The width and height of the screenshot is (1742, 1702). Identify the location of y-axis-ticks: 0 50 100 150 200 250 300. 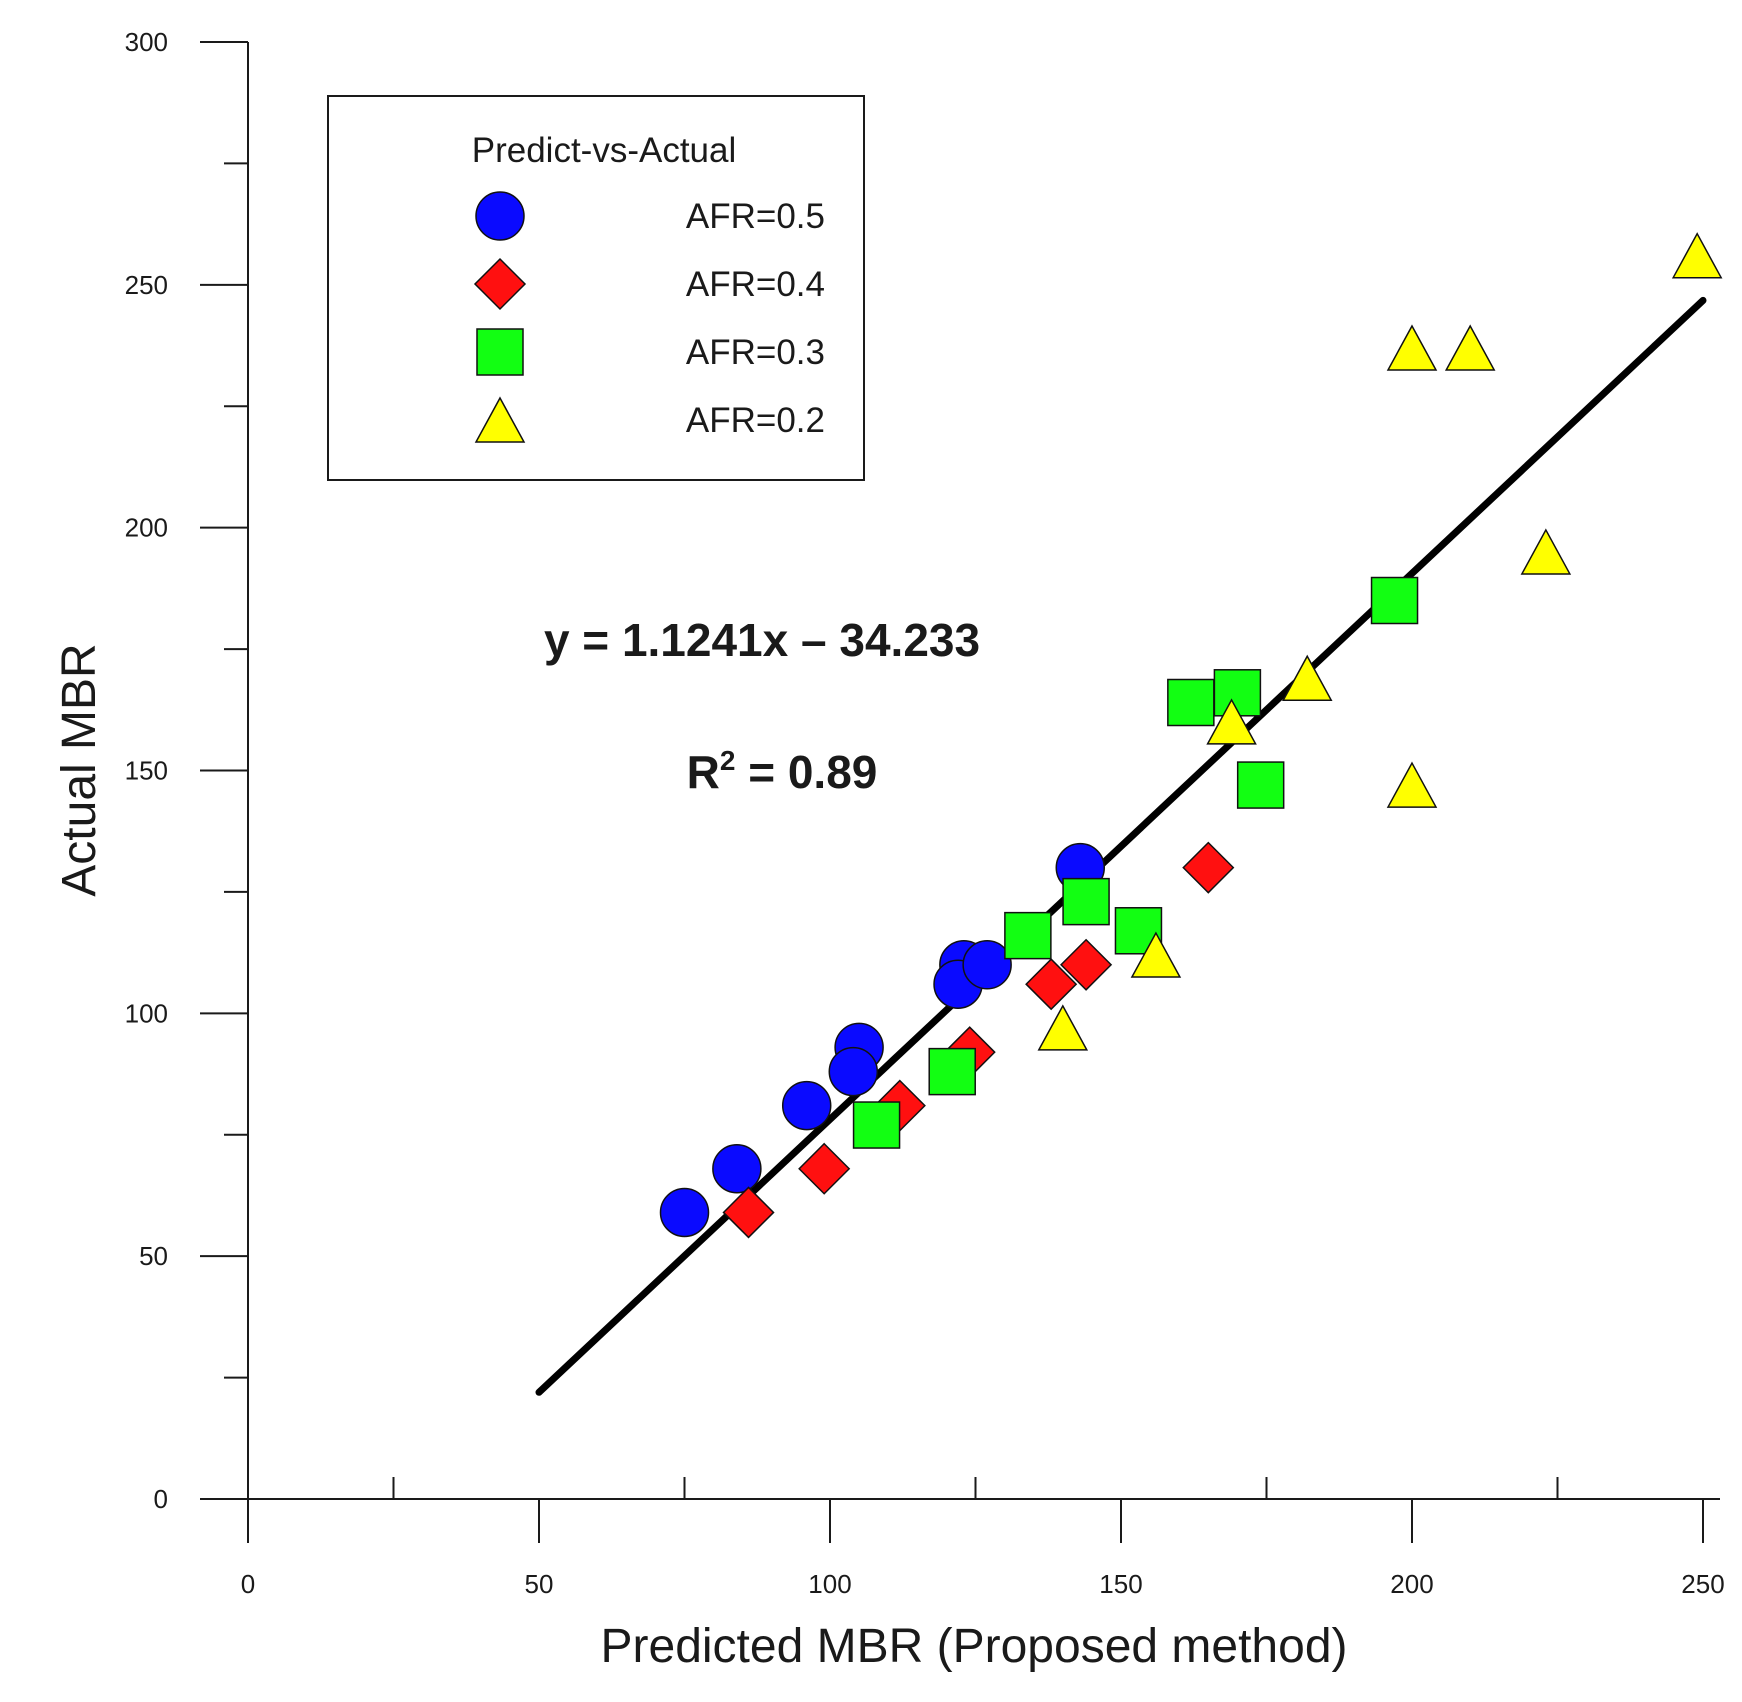
(186, 770).